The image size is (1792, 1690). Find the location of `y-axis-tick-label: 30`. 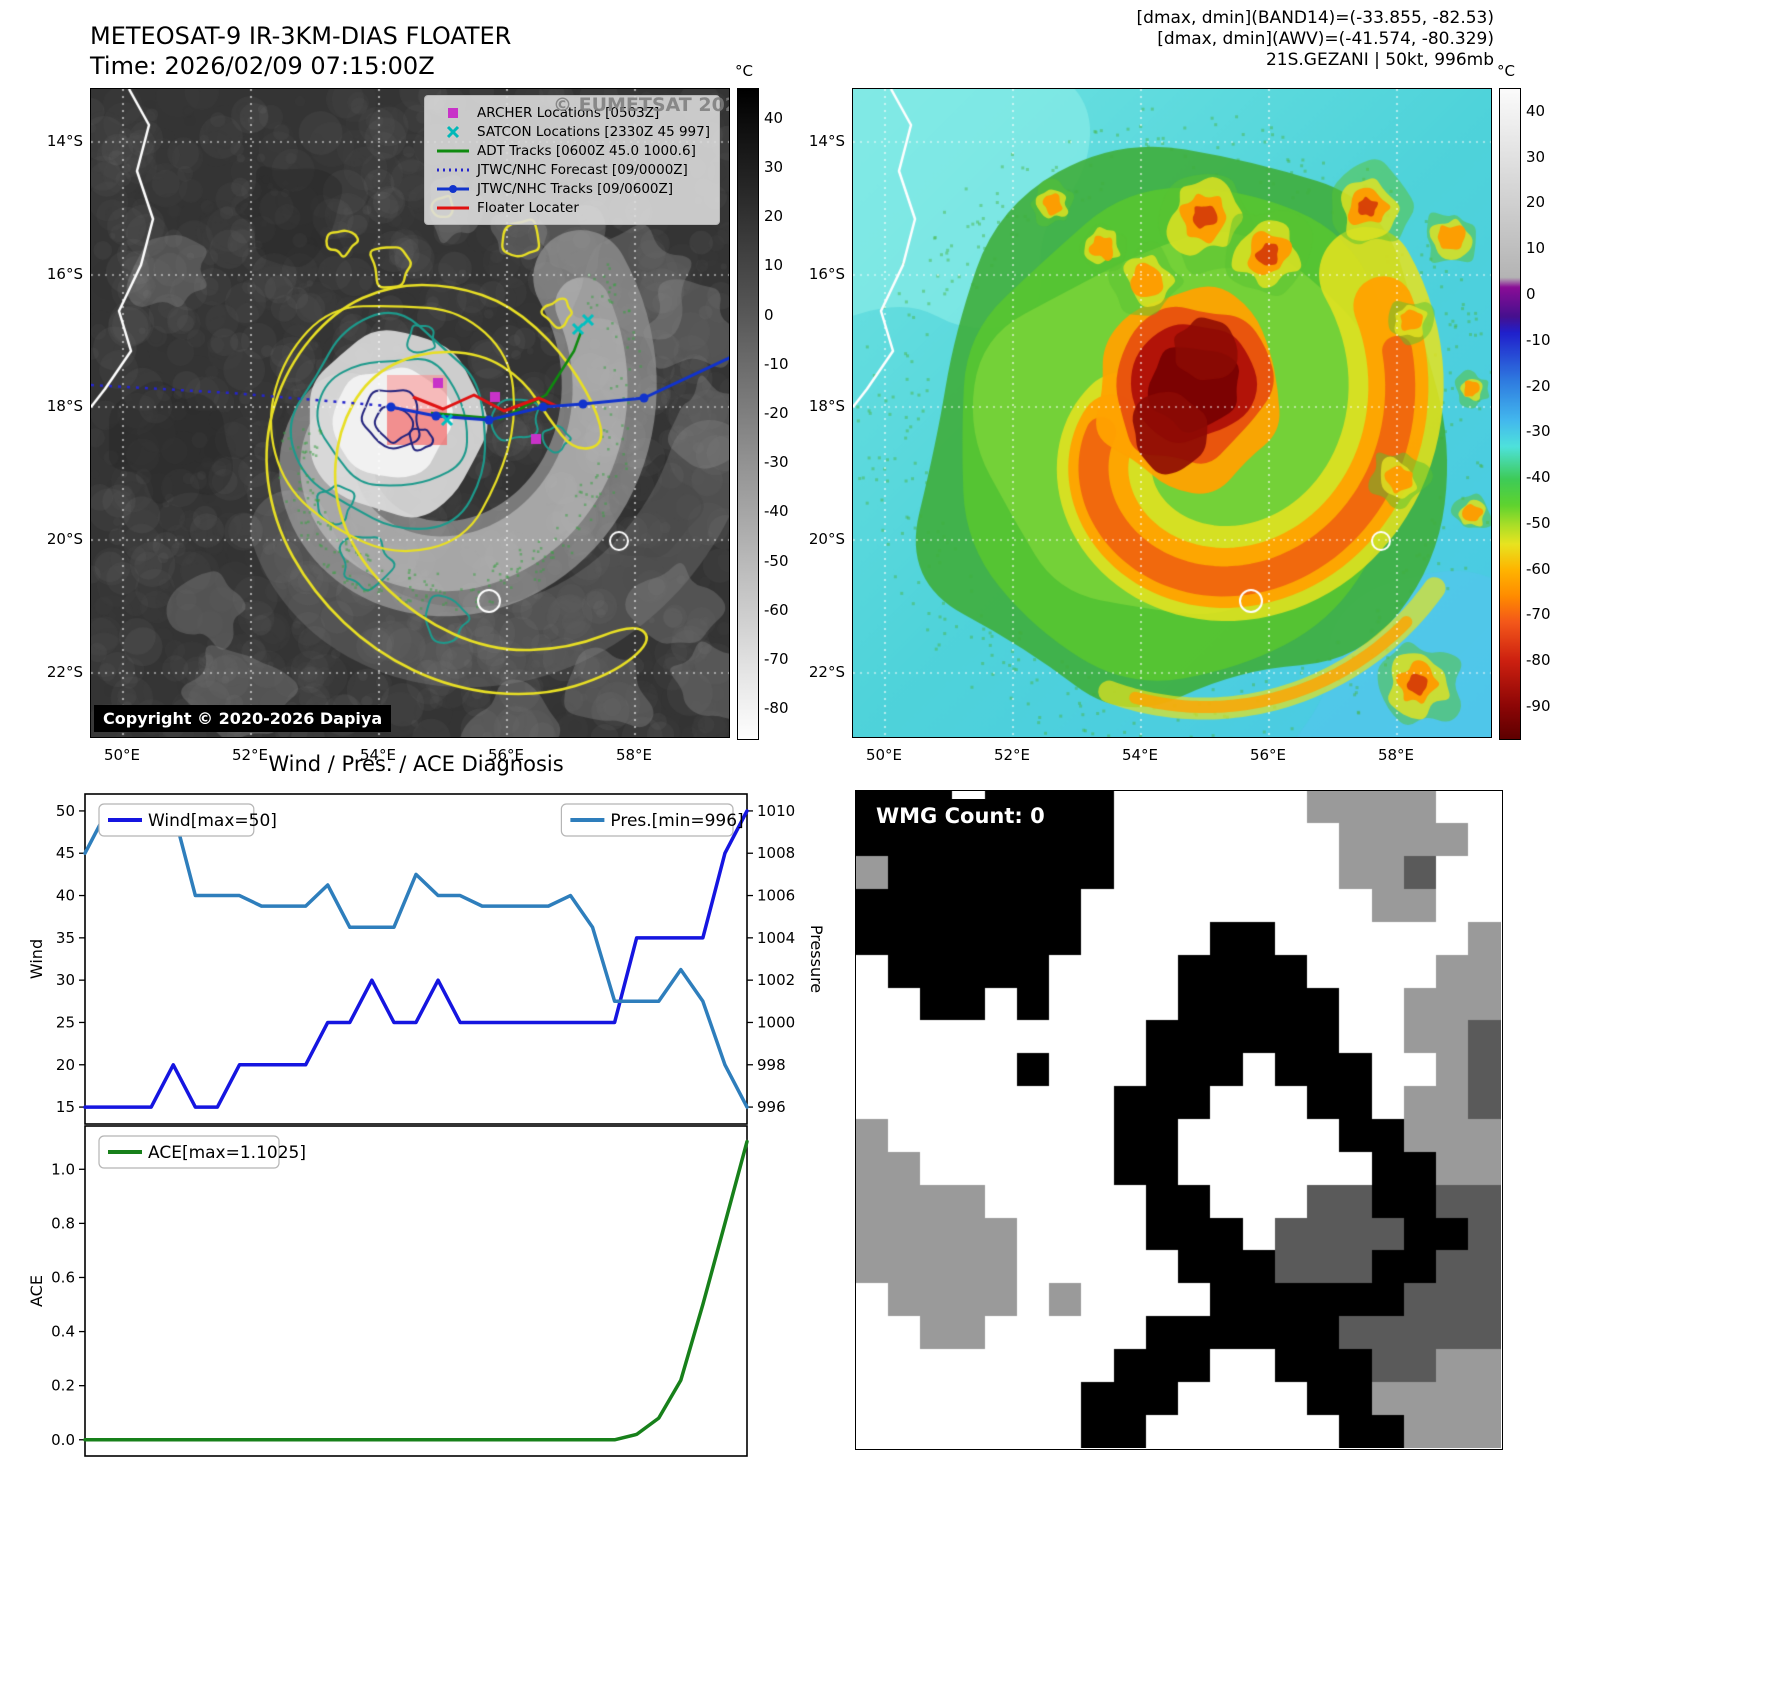

y-axis-tick-label: 30 is located at coordinates (65, 980).